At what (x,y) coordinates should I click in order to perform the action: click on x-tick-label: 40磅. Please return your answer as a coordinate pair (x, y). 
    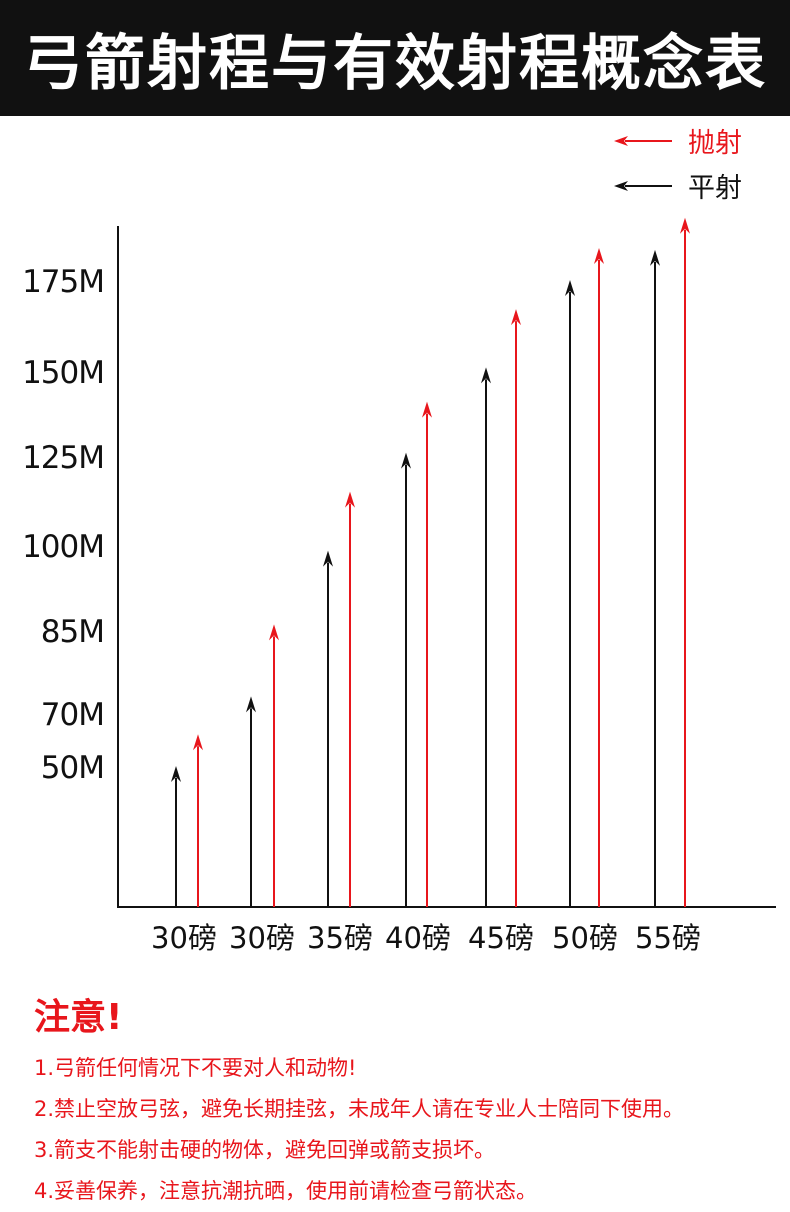
    Looking at the image, I should click on (418, 938).